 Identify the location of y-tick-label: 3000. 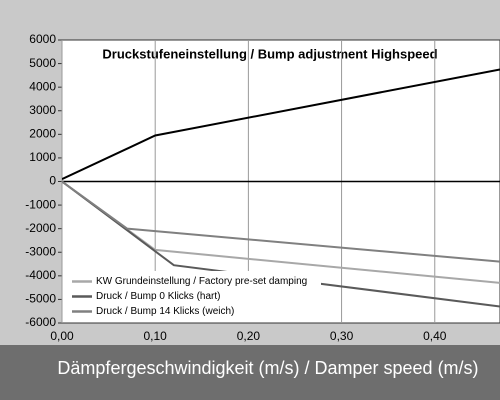
(42, 110).